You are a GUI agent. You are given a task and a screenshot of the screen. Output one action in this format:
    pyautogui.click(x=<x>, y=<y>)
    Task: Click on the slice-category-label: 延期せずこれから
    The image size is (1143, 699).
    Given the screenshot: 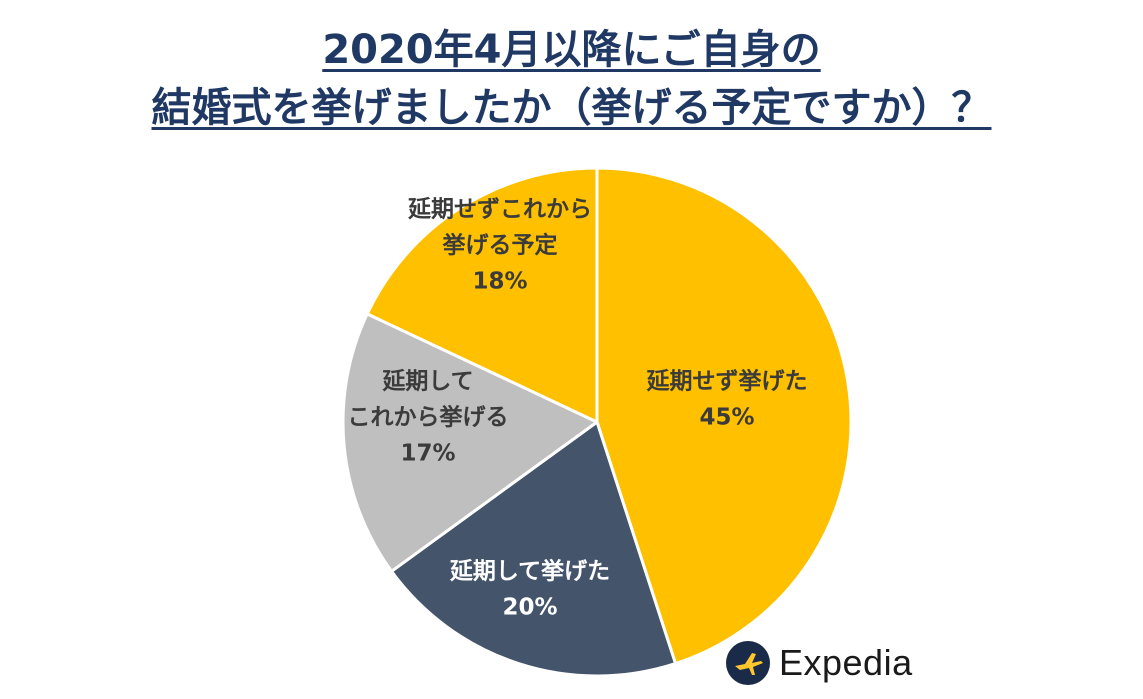 What is the action you would take?
    pyautogui.click(x=499, y=210)
    